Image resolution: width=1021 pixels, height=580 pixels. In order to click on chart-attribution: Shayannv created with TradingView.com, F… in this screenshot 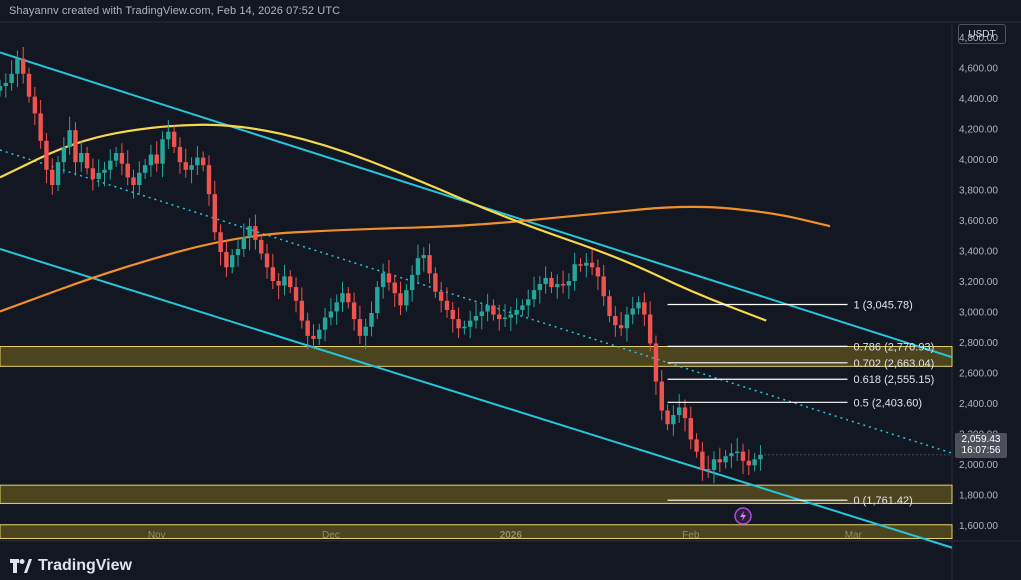, I will do `click(175, 11)`.